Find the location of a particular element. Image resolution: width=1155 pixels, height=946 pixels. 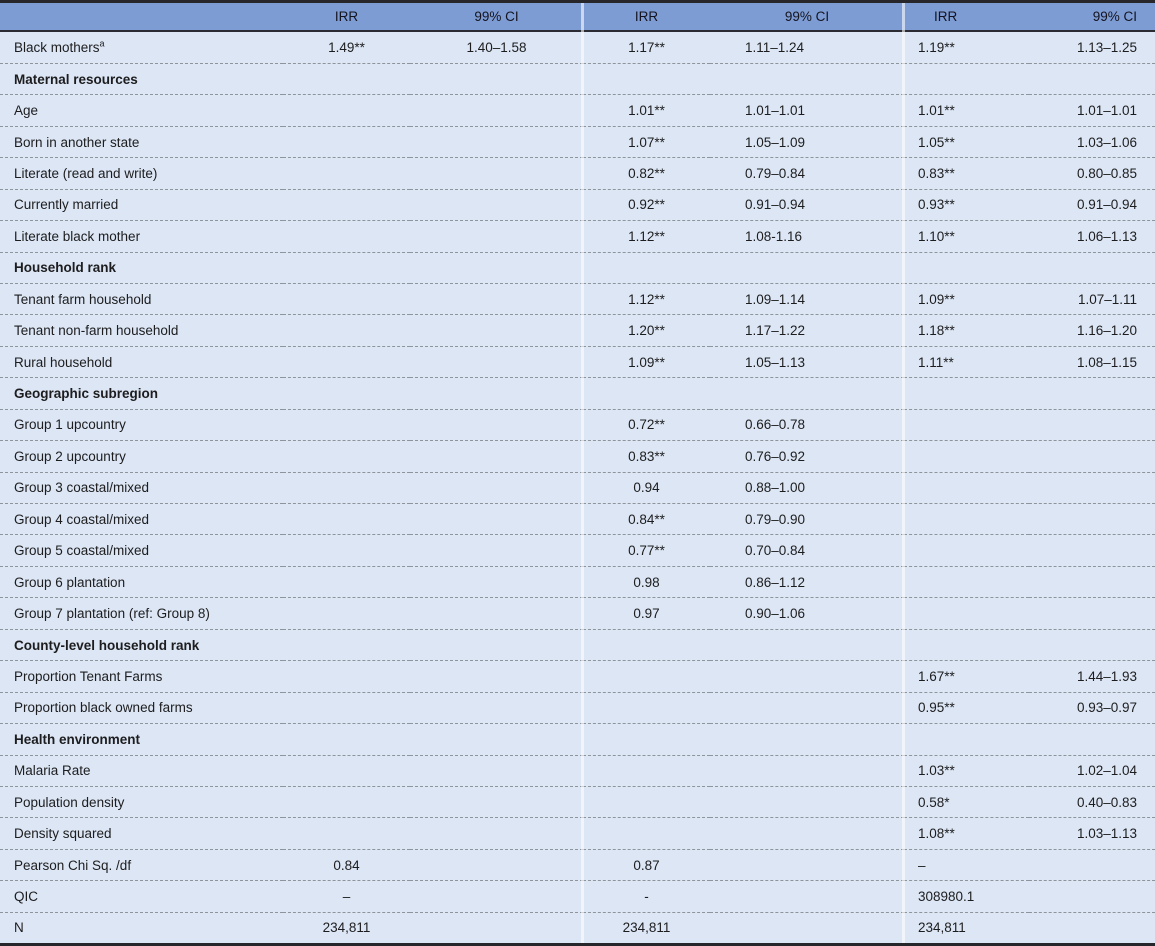

cell-irr3: 0.83** is located at coordinates (966, 173).